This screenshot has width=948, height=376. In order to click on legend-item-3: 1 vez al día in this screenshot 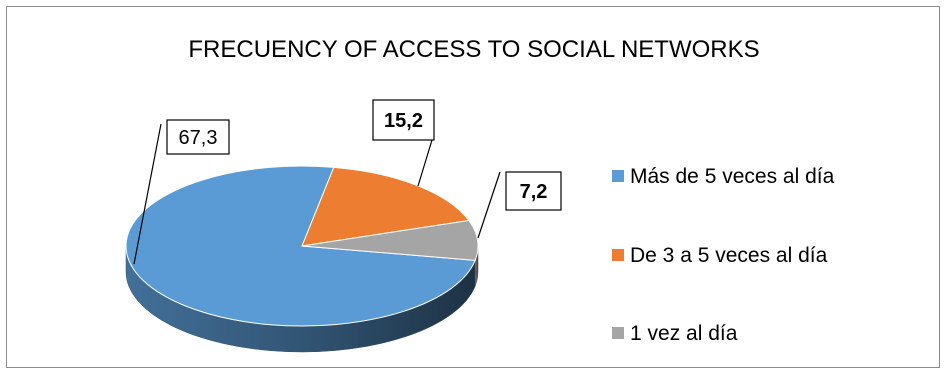, I will do `click(674, 334)`.